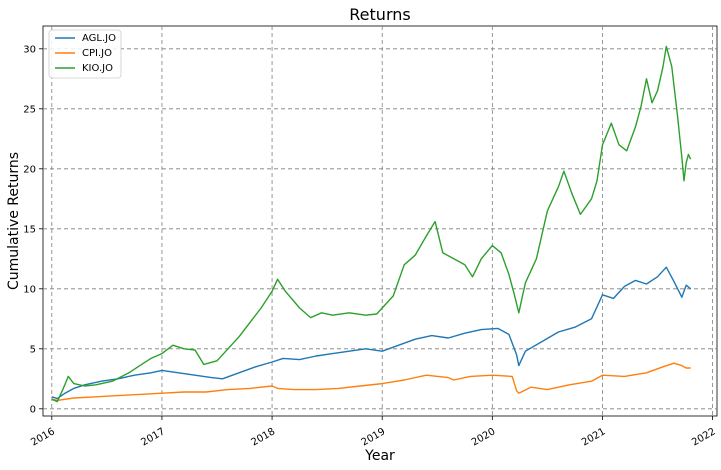 The height and width of the screenshot is (470, 721). What do you see at coordinates (33, 409) in the screenshot?
I see `y-tick-label: 0` at bounding box center [33, 409].